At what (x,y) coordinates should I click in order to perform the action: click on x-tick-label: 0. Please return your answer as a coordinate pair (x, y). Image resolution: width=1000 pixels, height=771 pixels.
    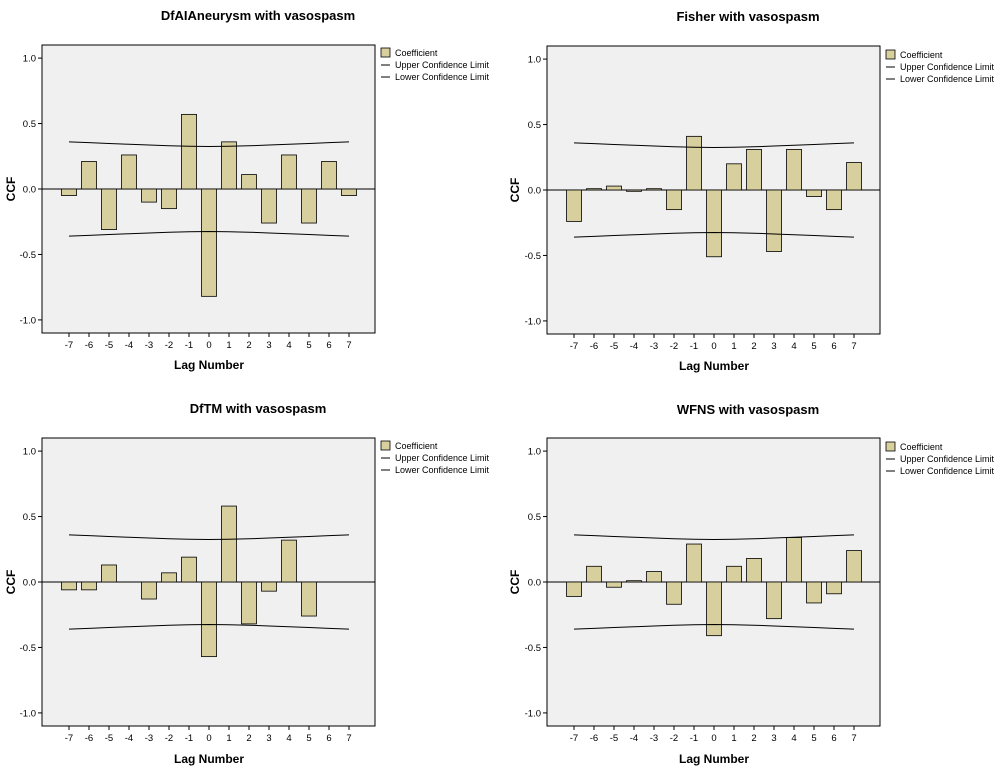
    Looking at the image, I should click on (713, 346).